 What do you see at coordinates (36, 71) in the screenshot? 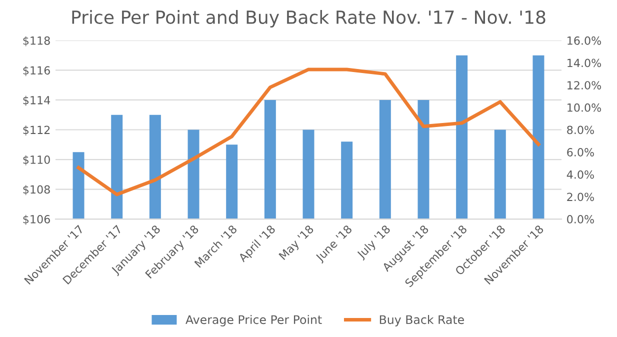
I see `y-tick-label: $116` at bounding box center [36, 71].